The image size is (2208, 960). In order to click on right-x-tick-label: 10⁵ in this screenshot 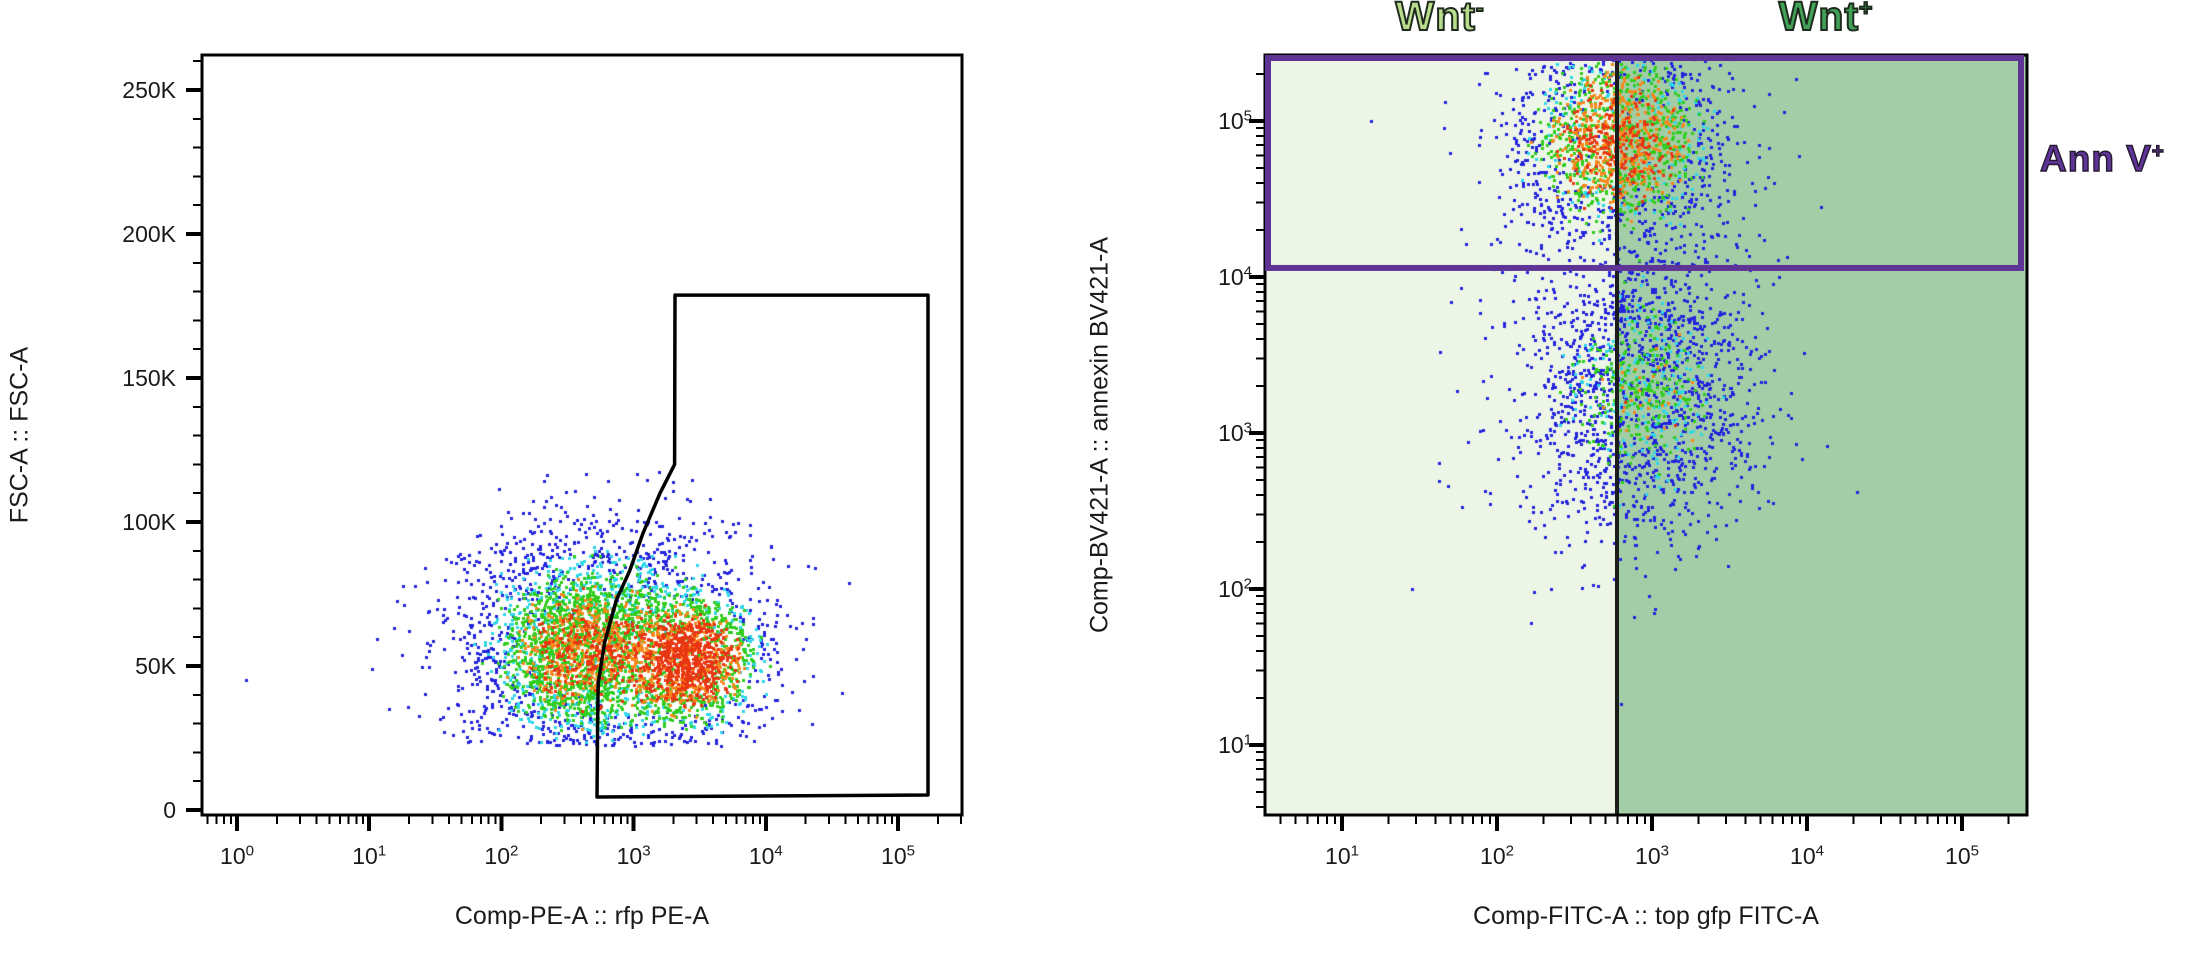, I will do `click(1962, 855)`.